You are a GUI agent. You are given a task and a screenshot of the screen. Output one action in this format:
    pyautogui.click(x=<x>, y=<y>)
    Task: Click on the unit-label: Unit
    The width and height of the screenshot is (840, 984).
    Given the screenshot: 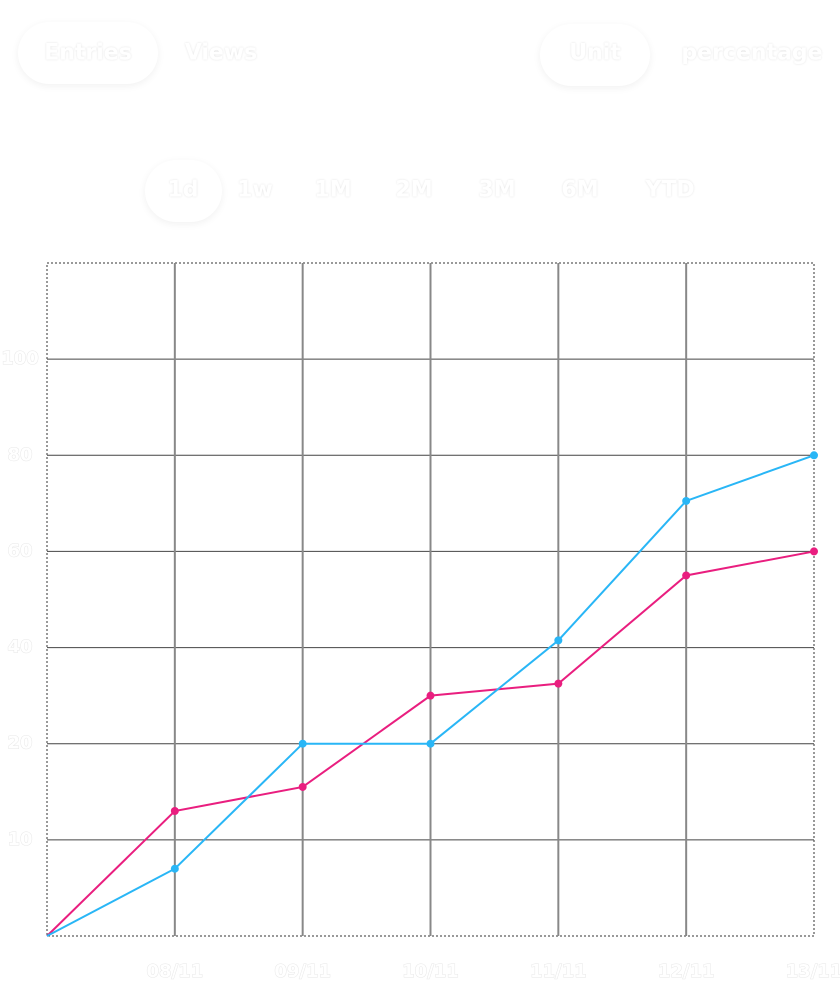 What is the action you would take?
    pyautogui.click(x=595, y=53)
    